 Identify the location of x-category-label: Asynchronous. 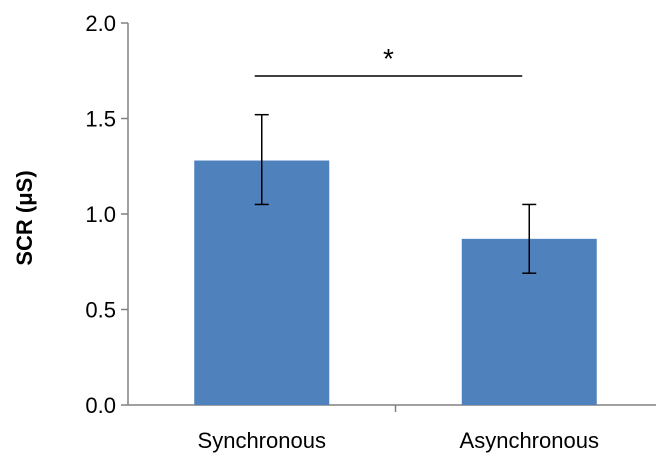
(529, 440).